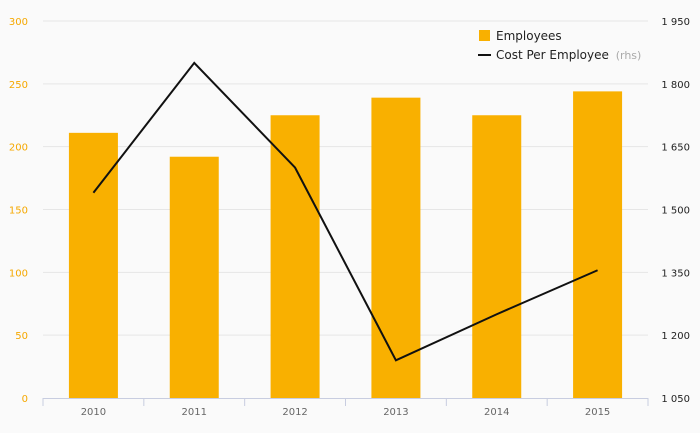 This screenshot has width=700, height=433. Describe the element at coordinates (497, 256) in the screenshot. I see `bar-2014` at that location.